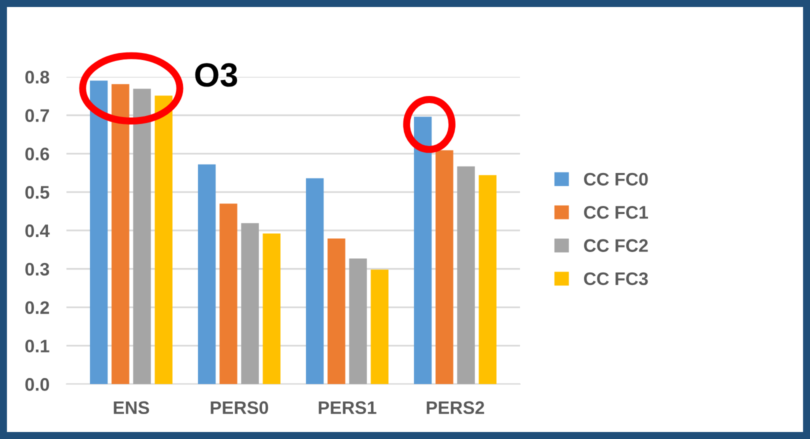 The image size is (810, 439). I want to click on y-tick-label: 0.6, so click(37, 154).